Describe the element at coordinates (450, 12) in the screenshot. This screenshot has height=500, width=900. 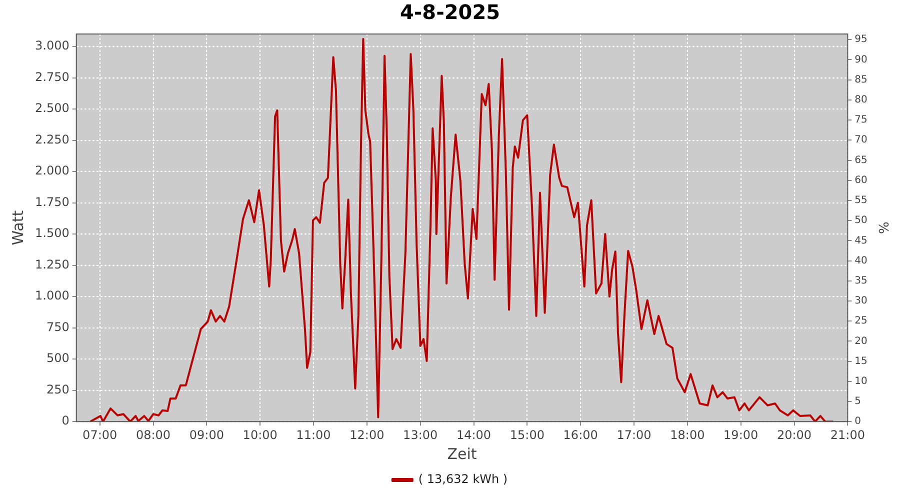
I see `chart-title: 4-8-2025` at that location.